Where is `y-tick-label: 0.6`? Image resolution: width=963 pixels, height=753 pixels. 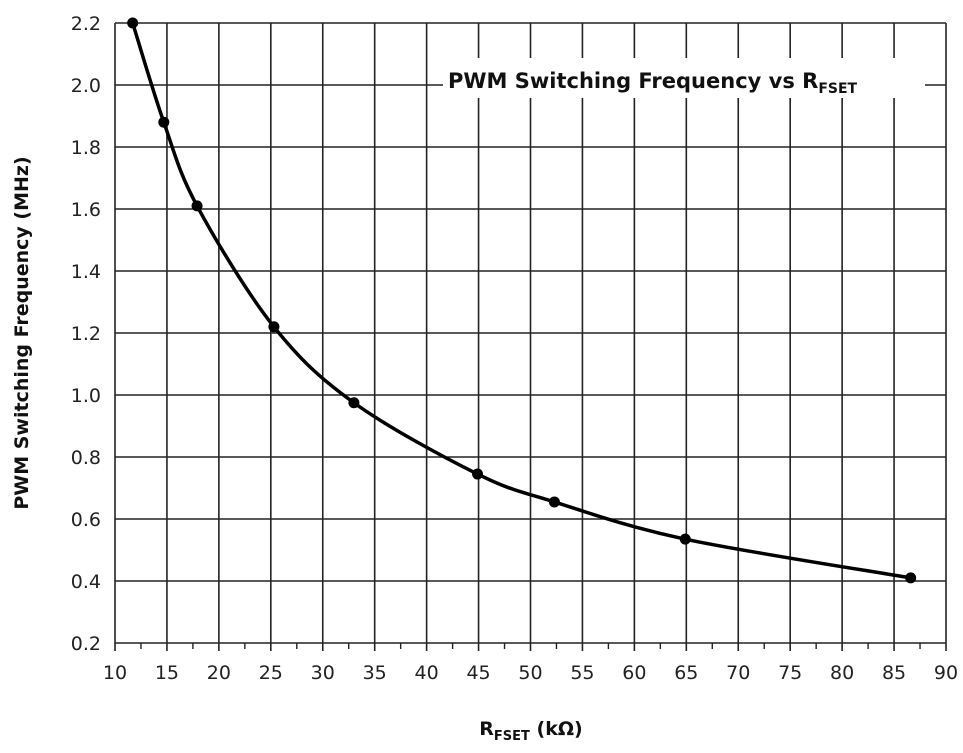 y-tick-label: 0.6 is located at coordinates (86, 520).